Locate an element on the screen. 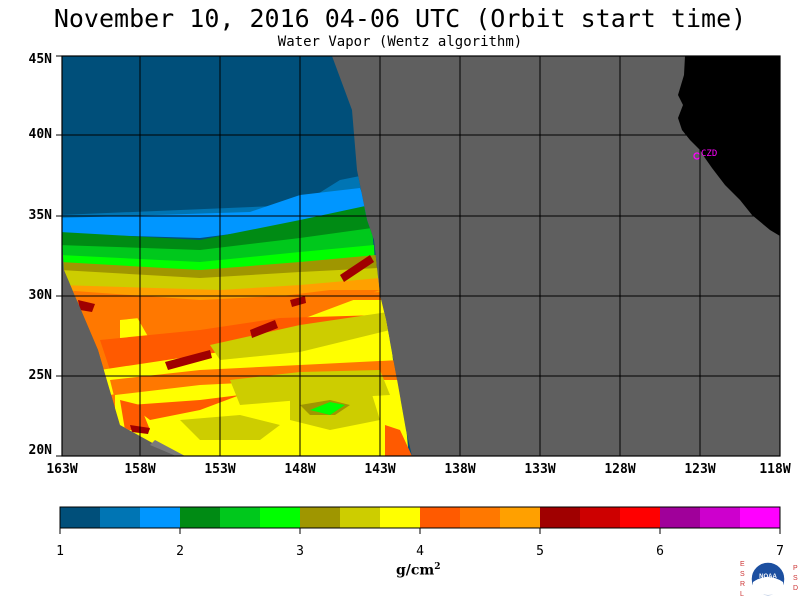 This screenshot has height=600, width=800. units-text: g/cm is located at coordinates (415, 570).